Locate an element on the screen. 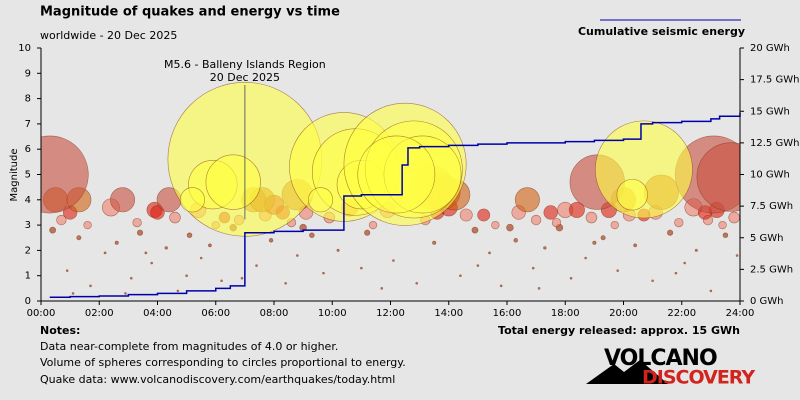 This screenshot has height=400, width=800. logo-bottom: DISCOVERY is located at coordinates (698, 378).